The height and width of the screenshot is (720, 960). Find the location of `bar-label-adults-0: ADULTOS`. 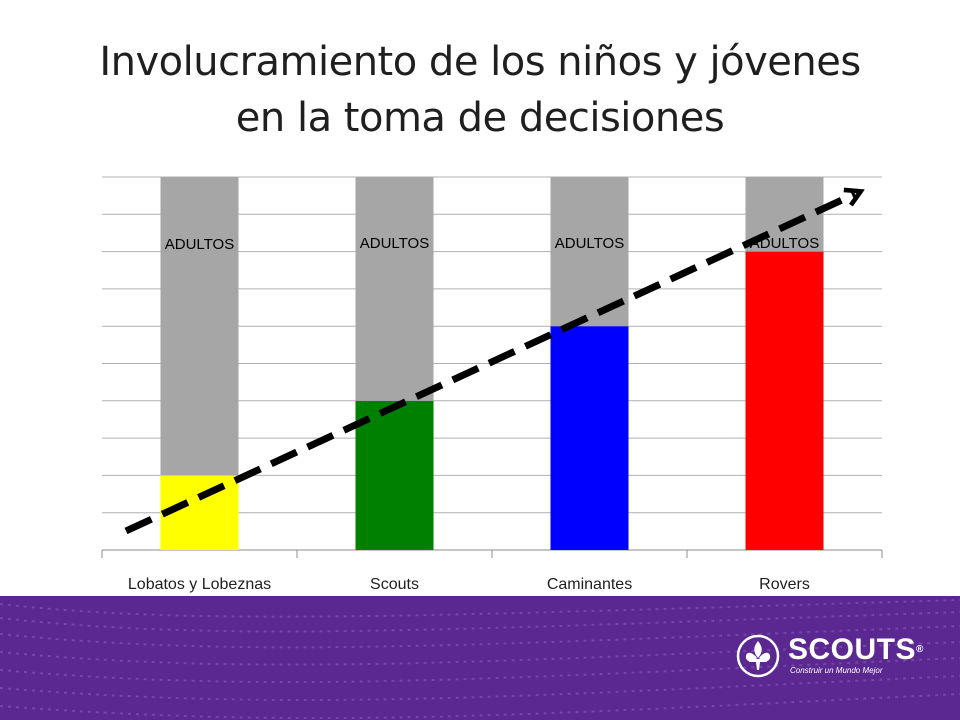

bar-label-adults-0: ADULTOS is located at coordinates (199, 244).